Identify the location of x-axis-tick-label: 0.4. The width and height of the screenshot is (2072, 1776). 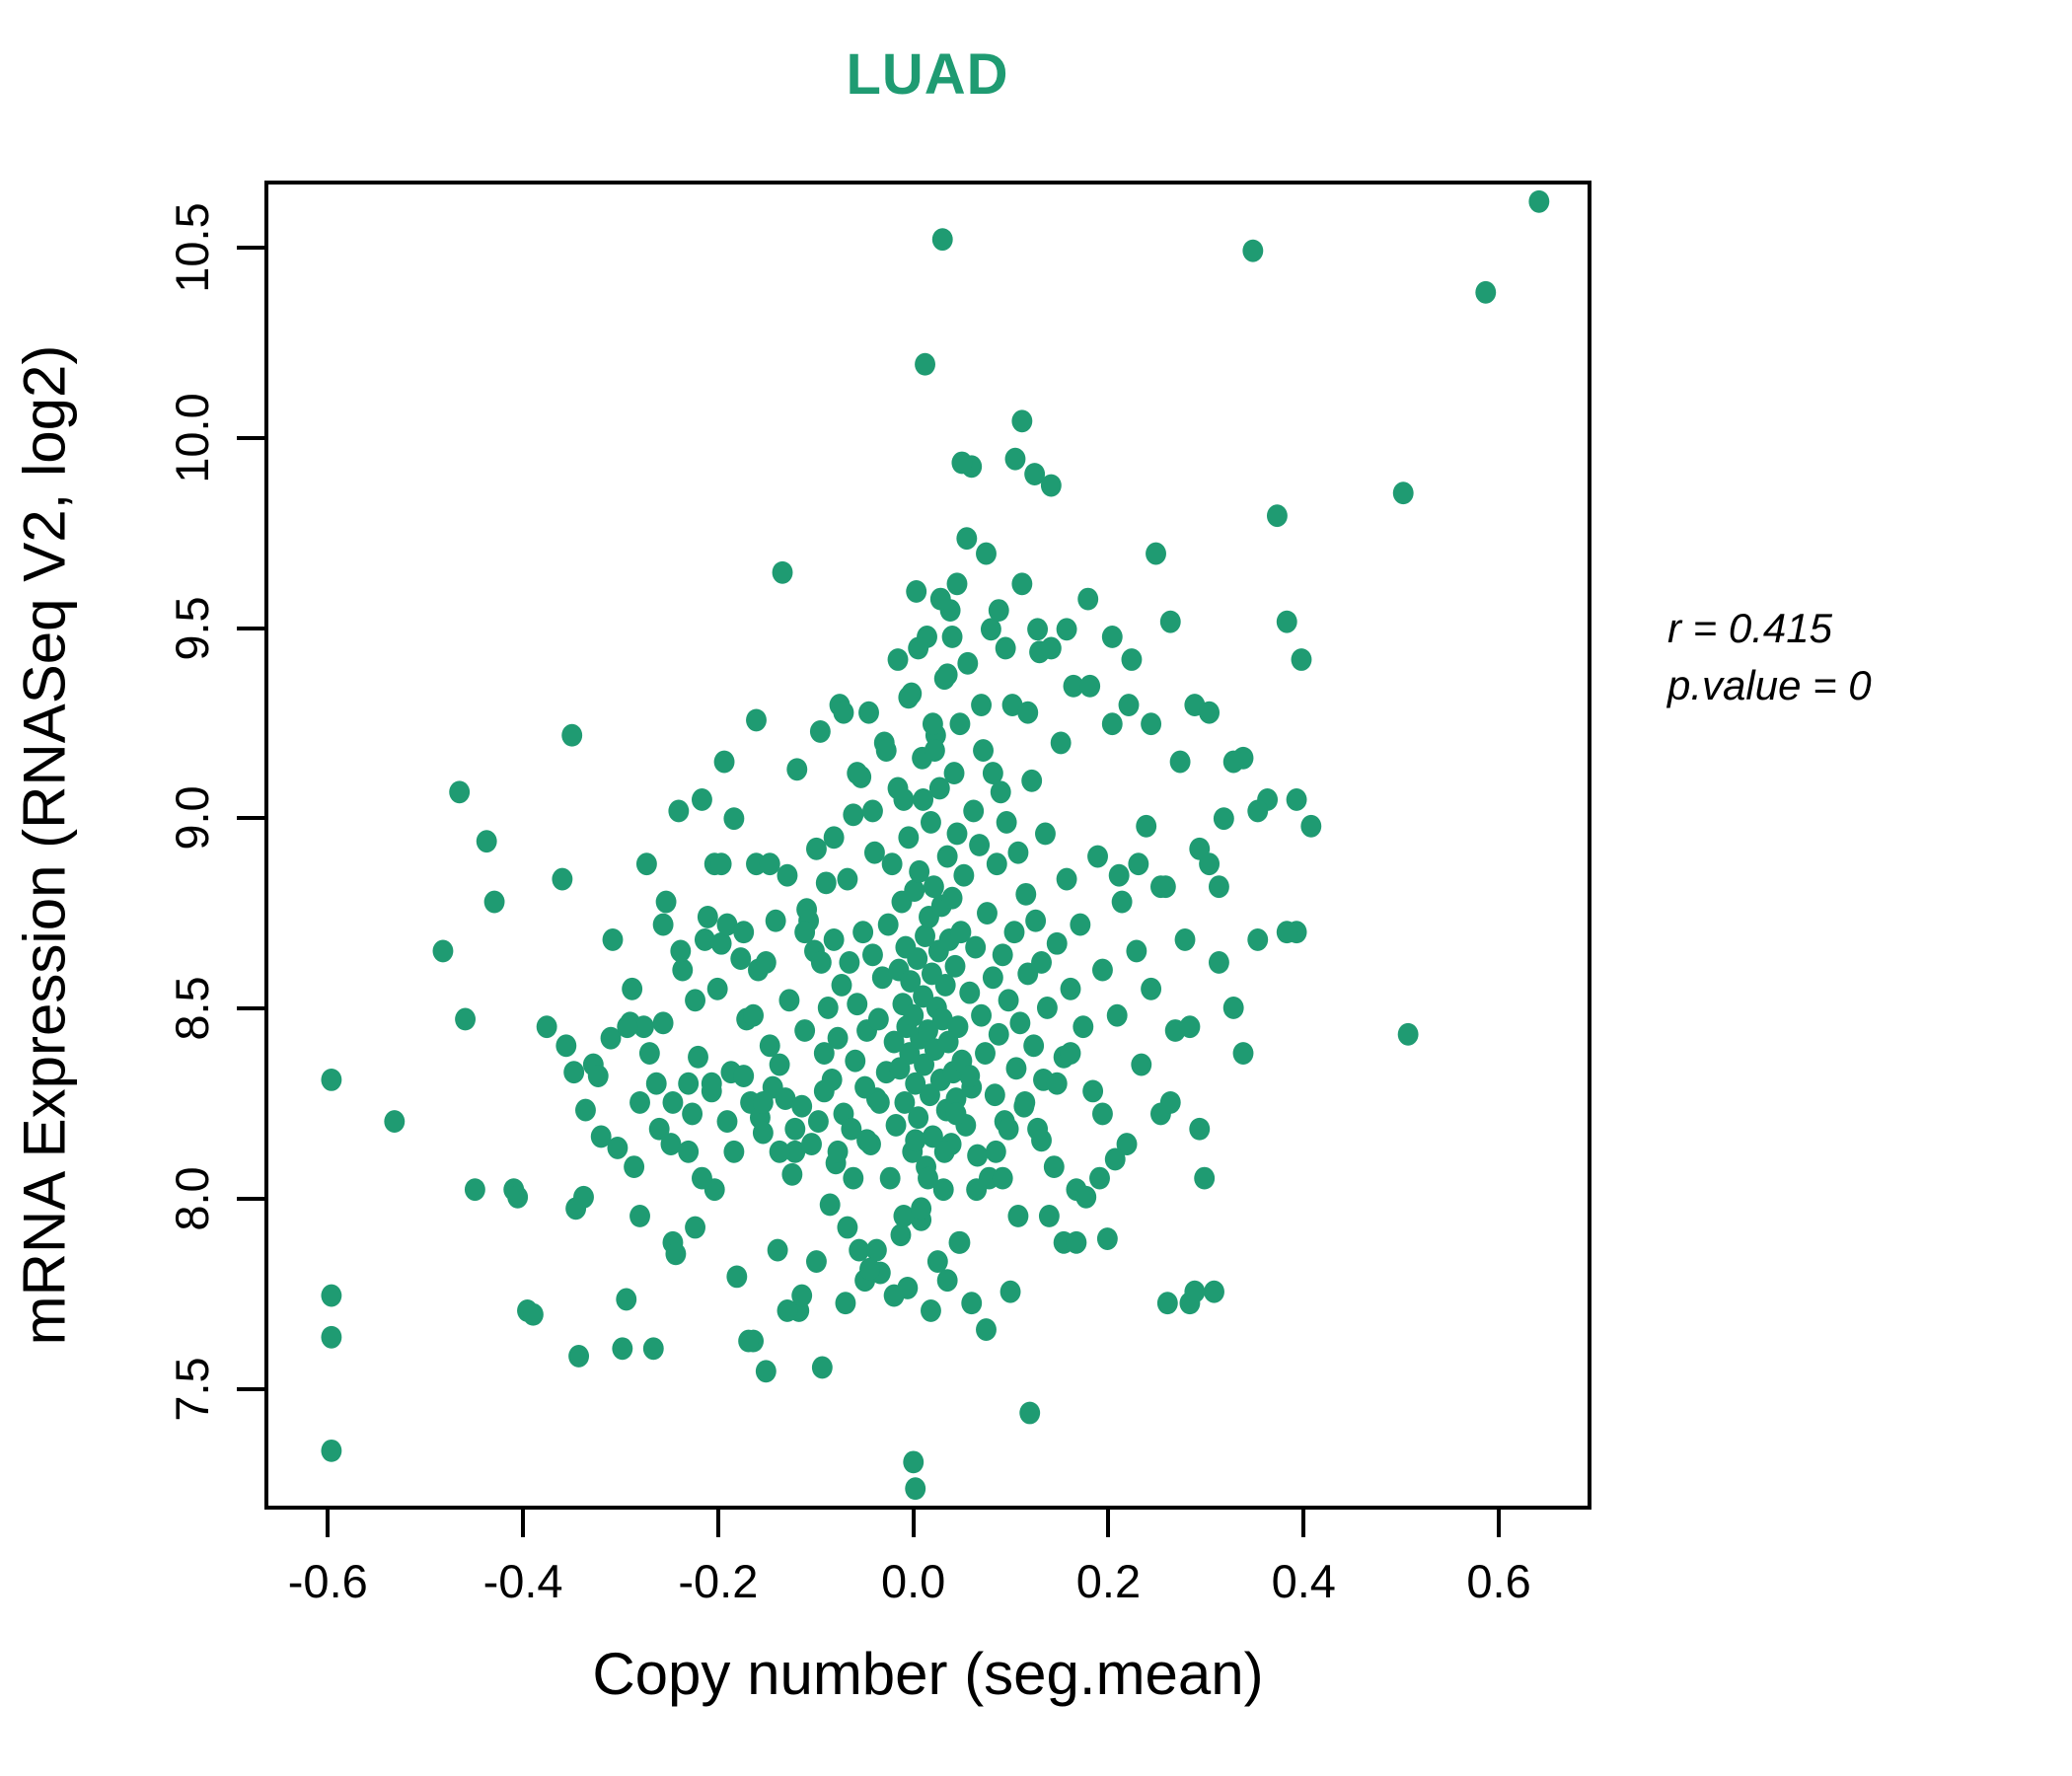
(1304, 1581).